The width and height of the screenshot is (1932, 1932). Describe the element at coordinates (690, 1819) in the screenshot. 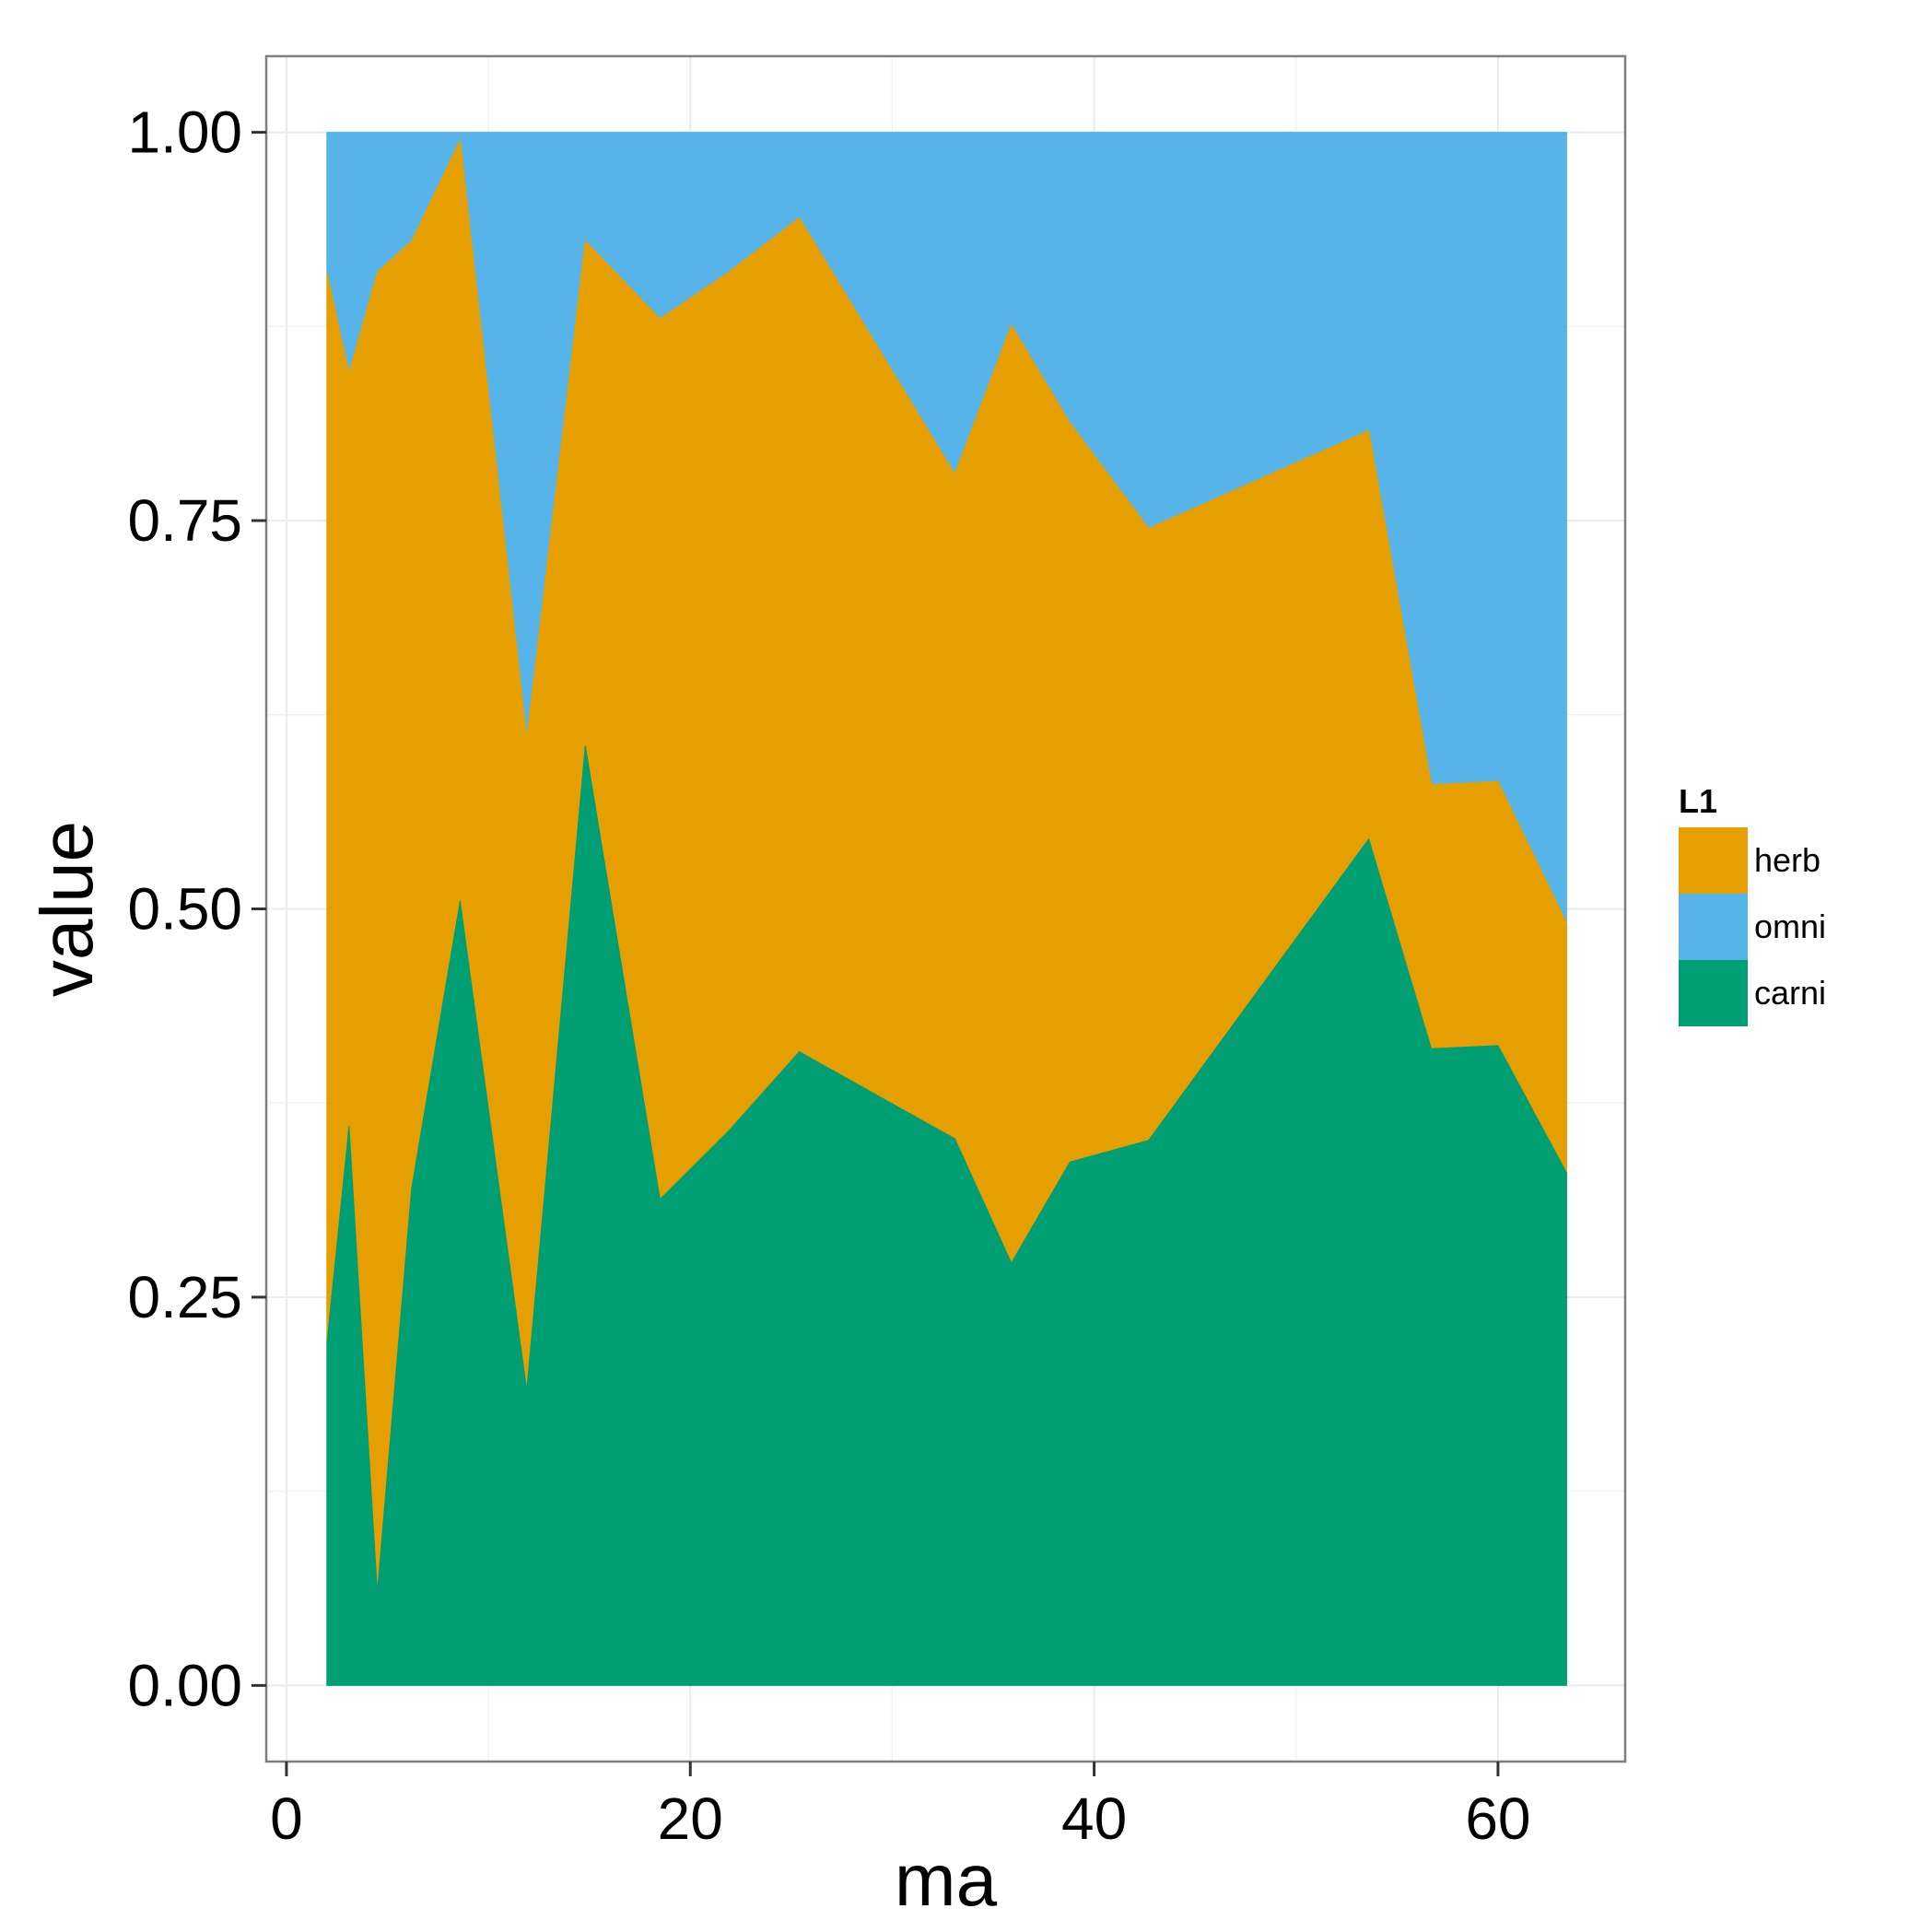

I see `x-tick-label: 20` at that location.